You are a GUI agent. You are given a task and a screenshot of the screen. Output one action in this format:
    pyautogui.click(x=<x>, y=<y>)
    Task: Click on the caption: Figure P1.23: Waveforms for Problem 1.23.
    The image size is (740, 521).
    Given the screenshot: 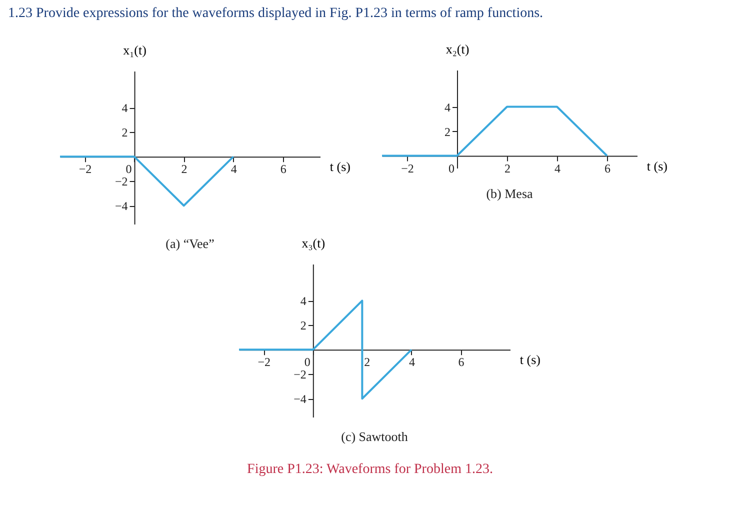 What is the action you would take?
    pyautogui.click(x=370, y=470)
    